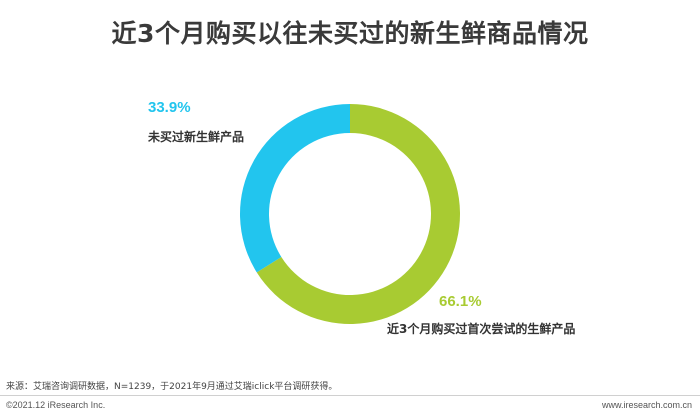 This screenshot has height=418, width=700. Describe the element at coordinates (56, 405) in the screenshot. I see `copyright-text: ©2021.12 iResearch Inc.` at that location.